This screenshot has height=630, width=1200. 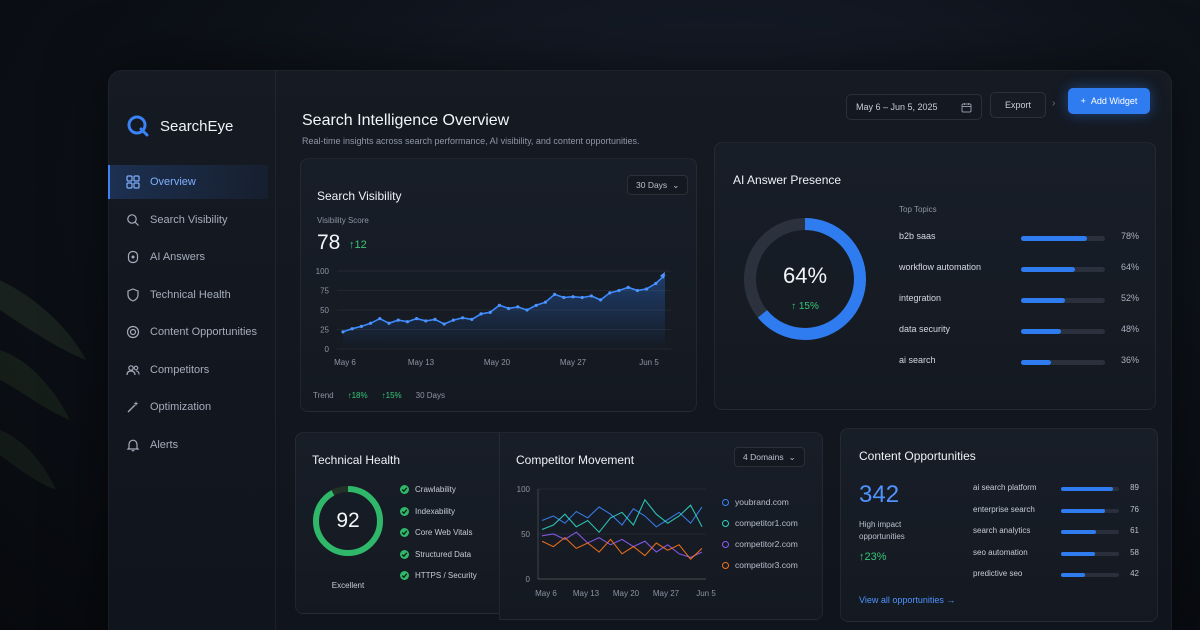 I want to click on sidebar-item-overview: Overview, so click(x=188, y=182).